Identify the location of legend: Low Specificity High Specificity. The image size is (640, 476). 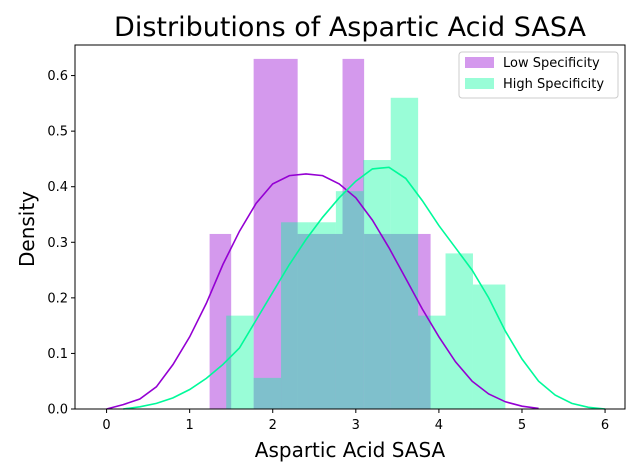
(538, 75).